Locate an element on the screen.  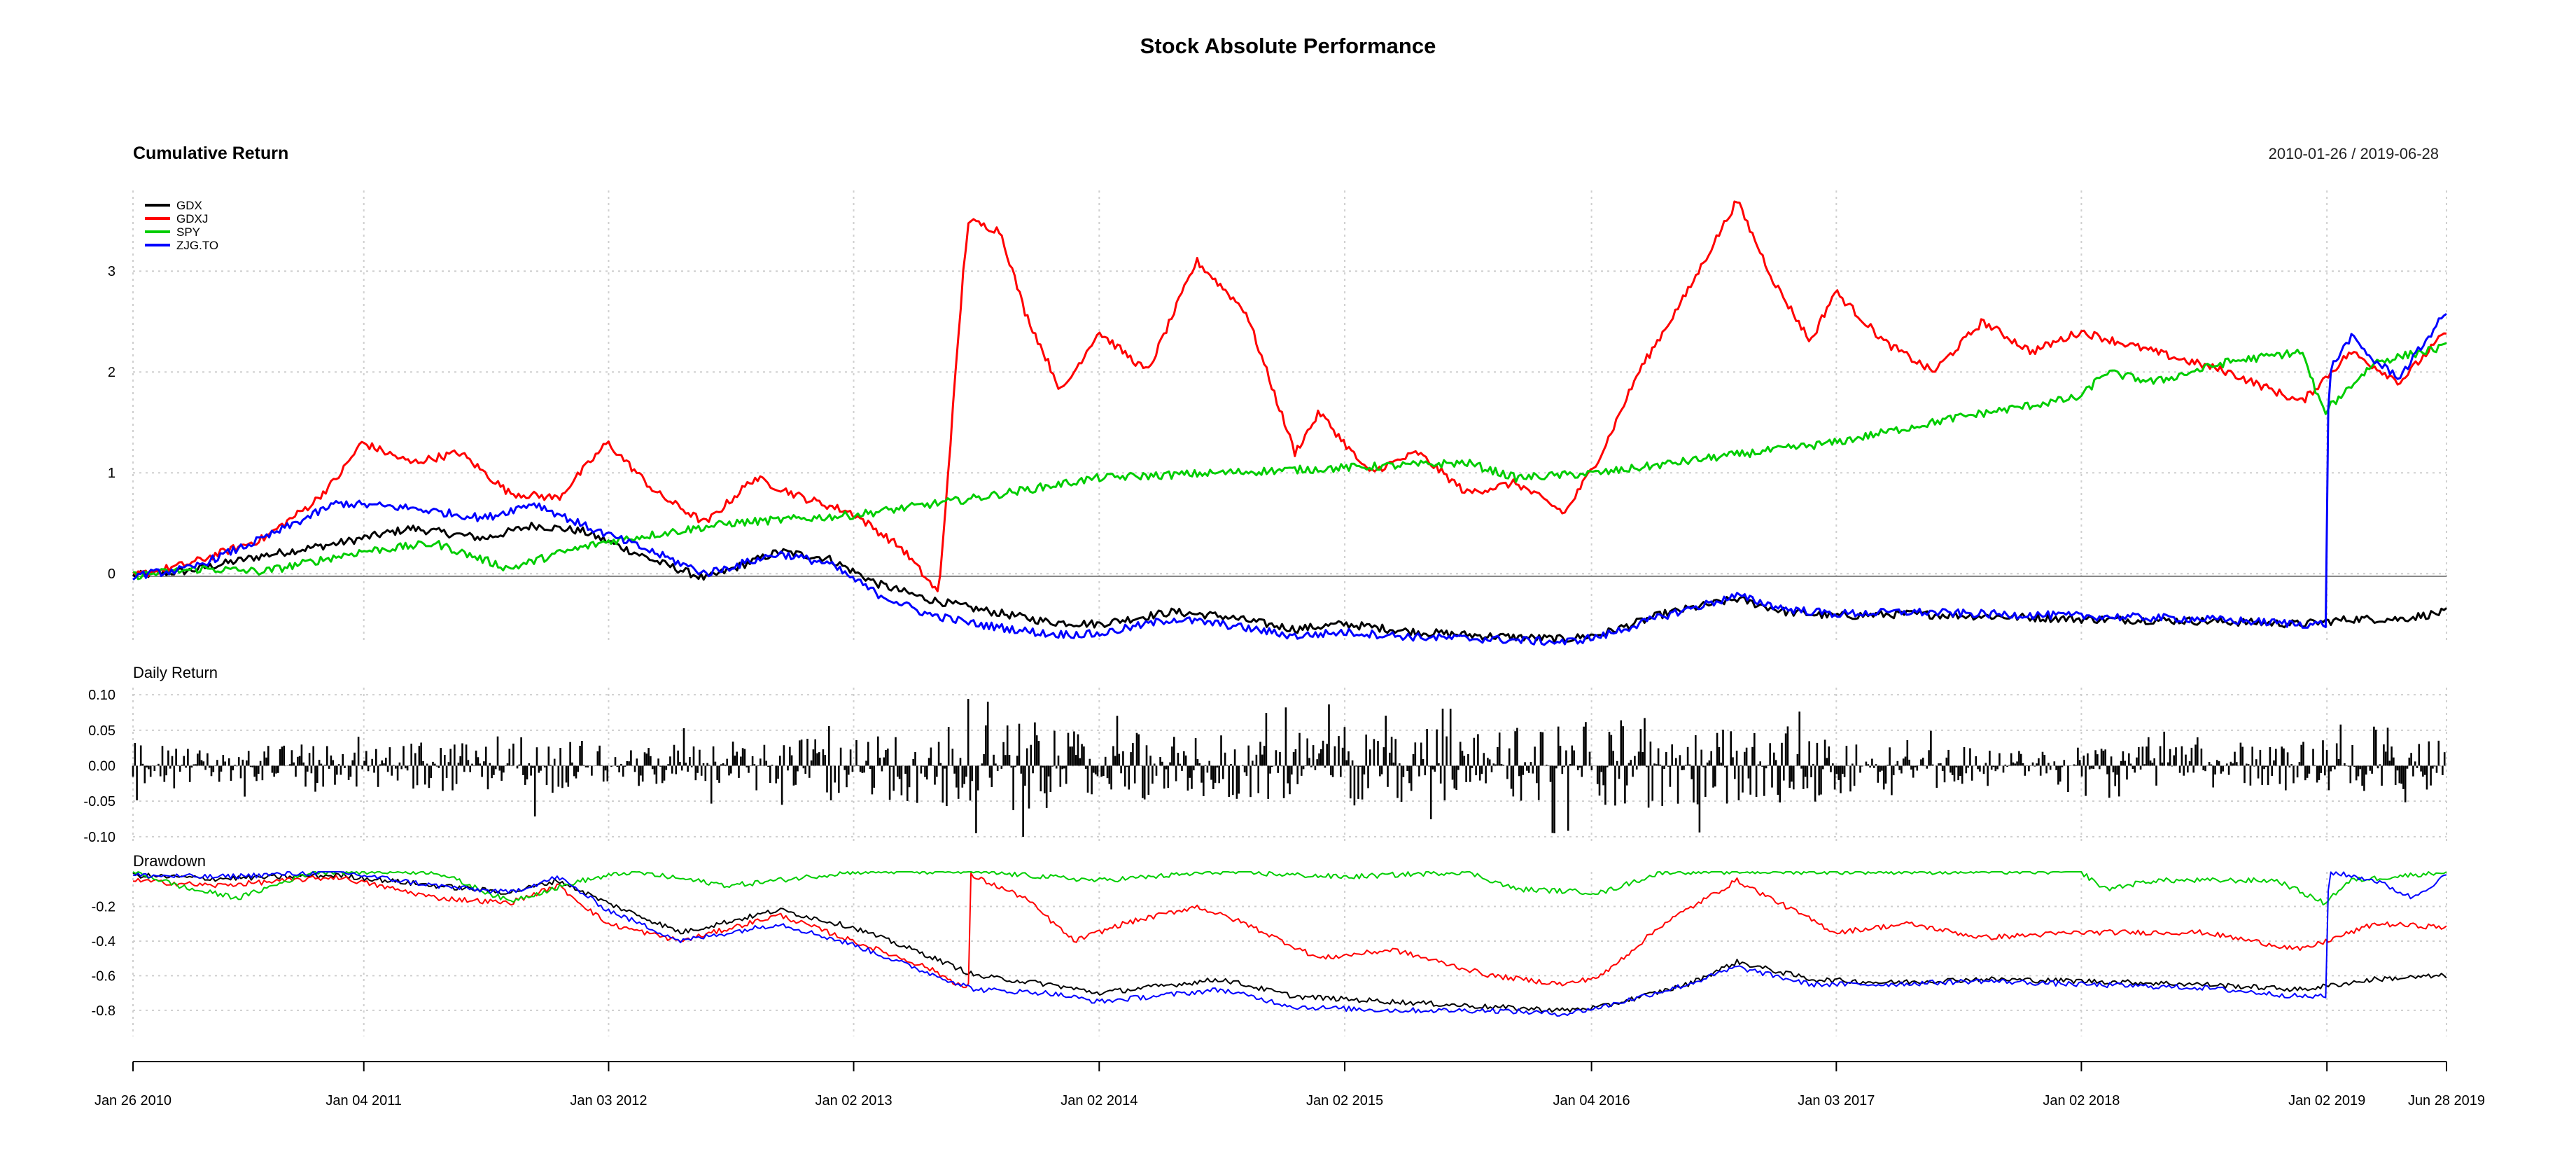
x-tick-label: Jun 28 2019 is located at coordinates (2446, 1100).